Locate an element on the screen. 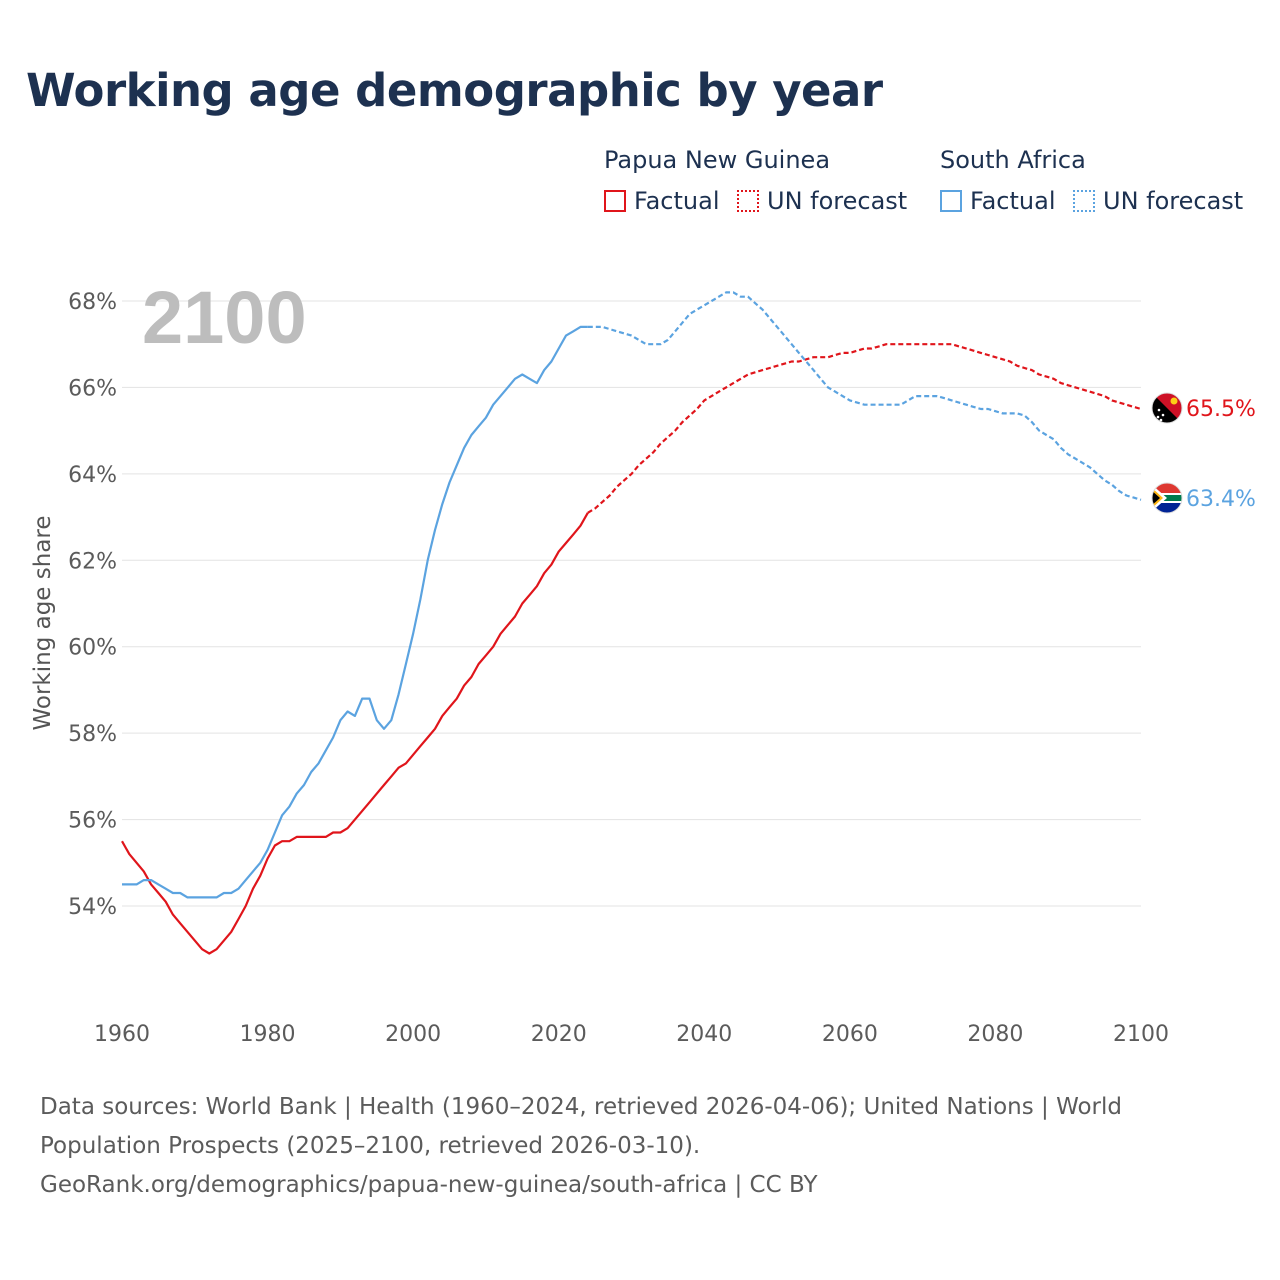 This screenshot has height=1280, width=1280. x-axis: 1960 1980 2000 2020 2040 2060 2080 2100 is located at coordinates (631, 1034).